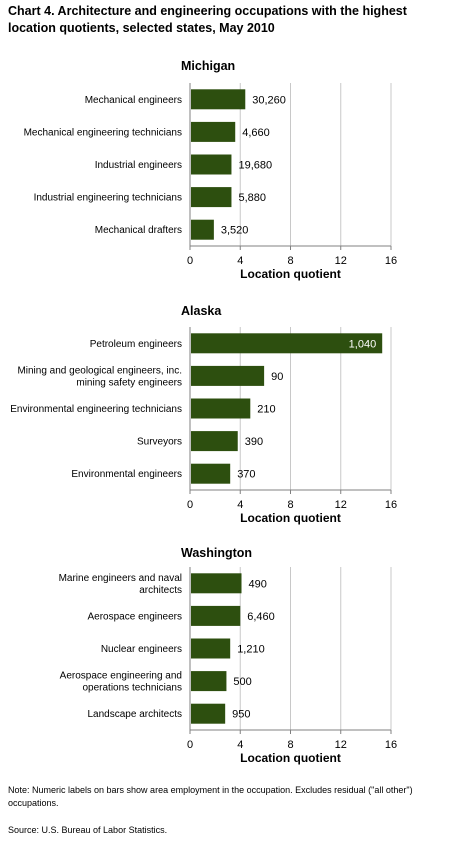 The image size is (457, 845). What do you see at coordinates (241, 715) in the screenshot?
I see `data-label: 950` at bounding box center [241, 715].